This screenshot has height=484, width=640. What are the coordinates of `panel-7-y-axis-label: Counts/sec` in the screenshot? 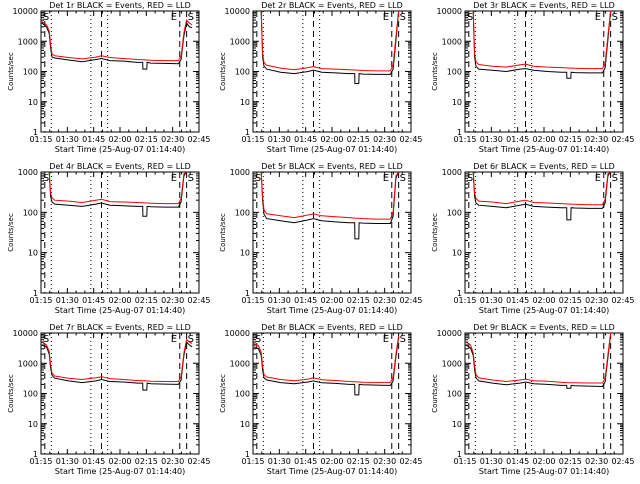 It's located at (11, 393).